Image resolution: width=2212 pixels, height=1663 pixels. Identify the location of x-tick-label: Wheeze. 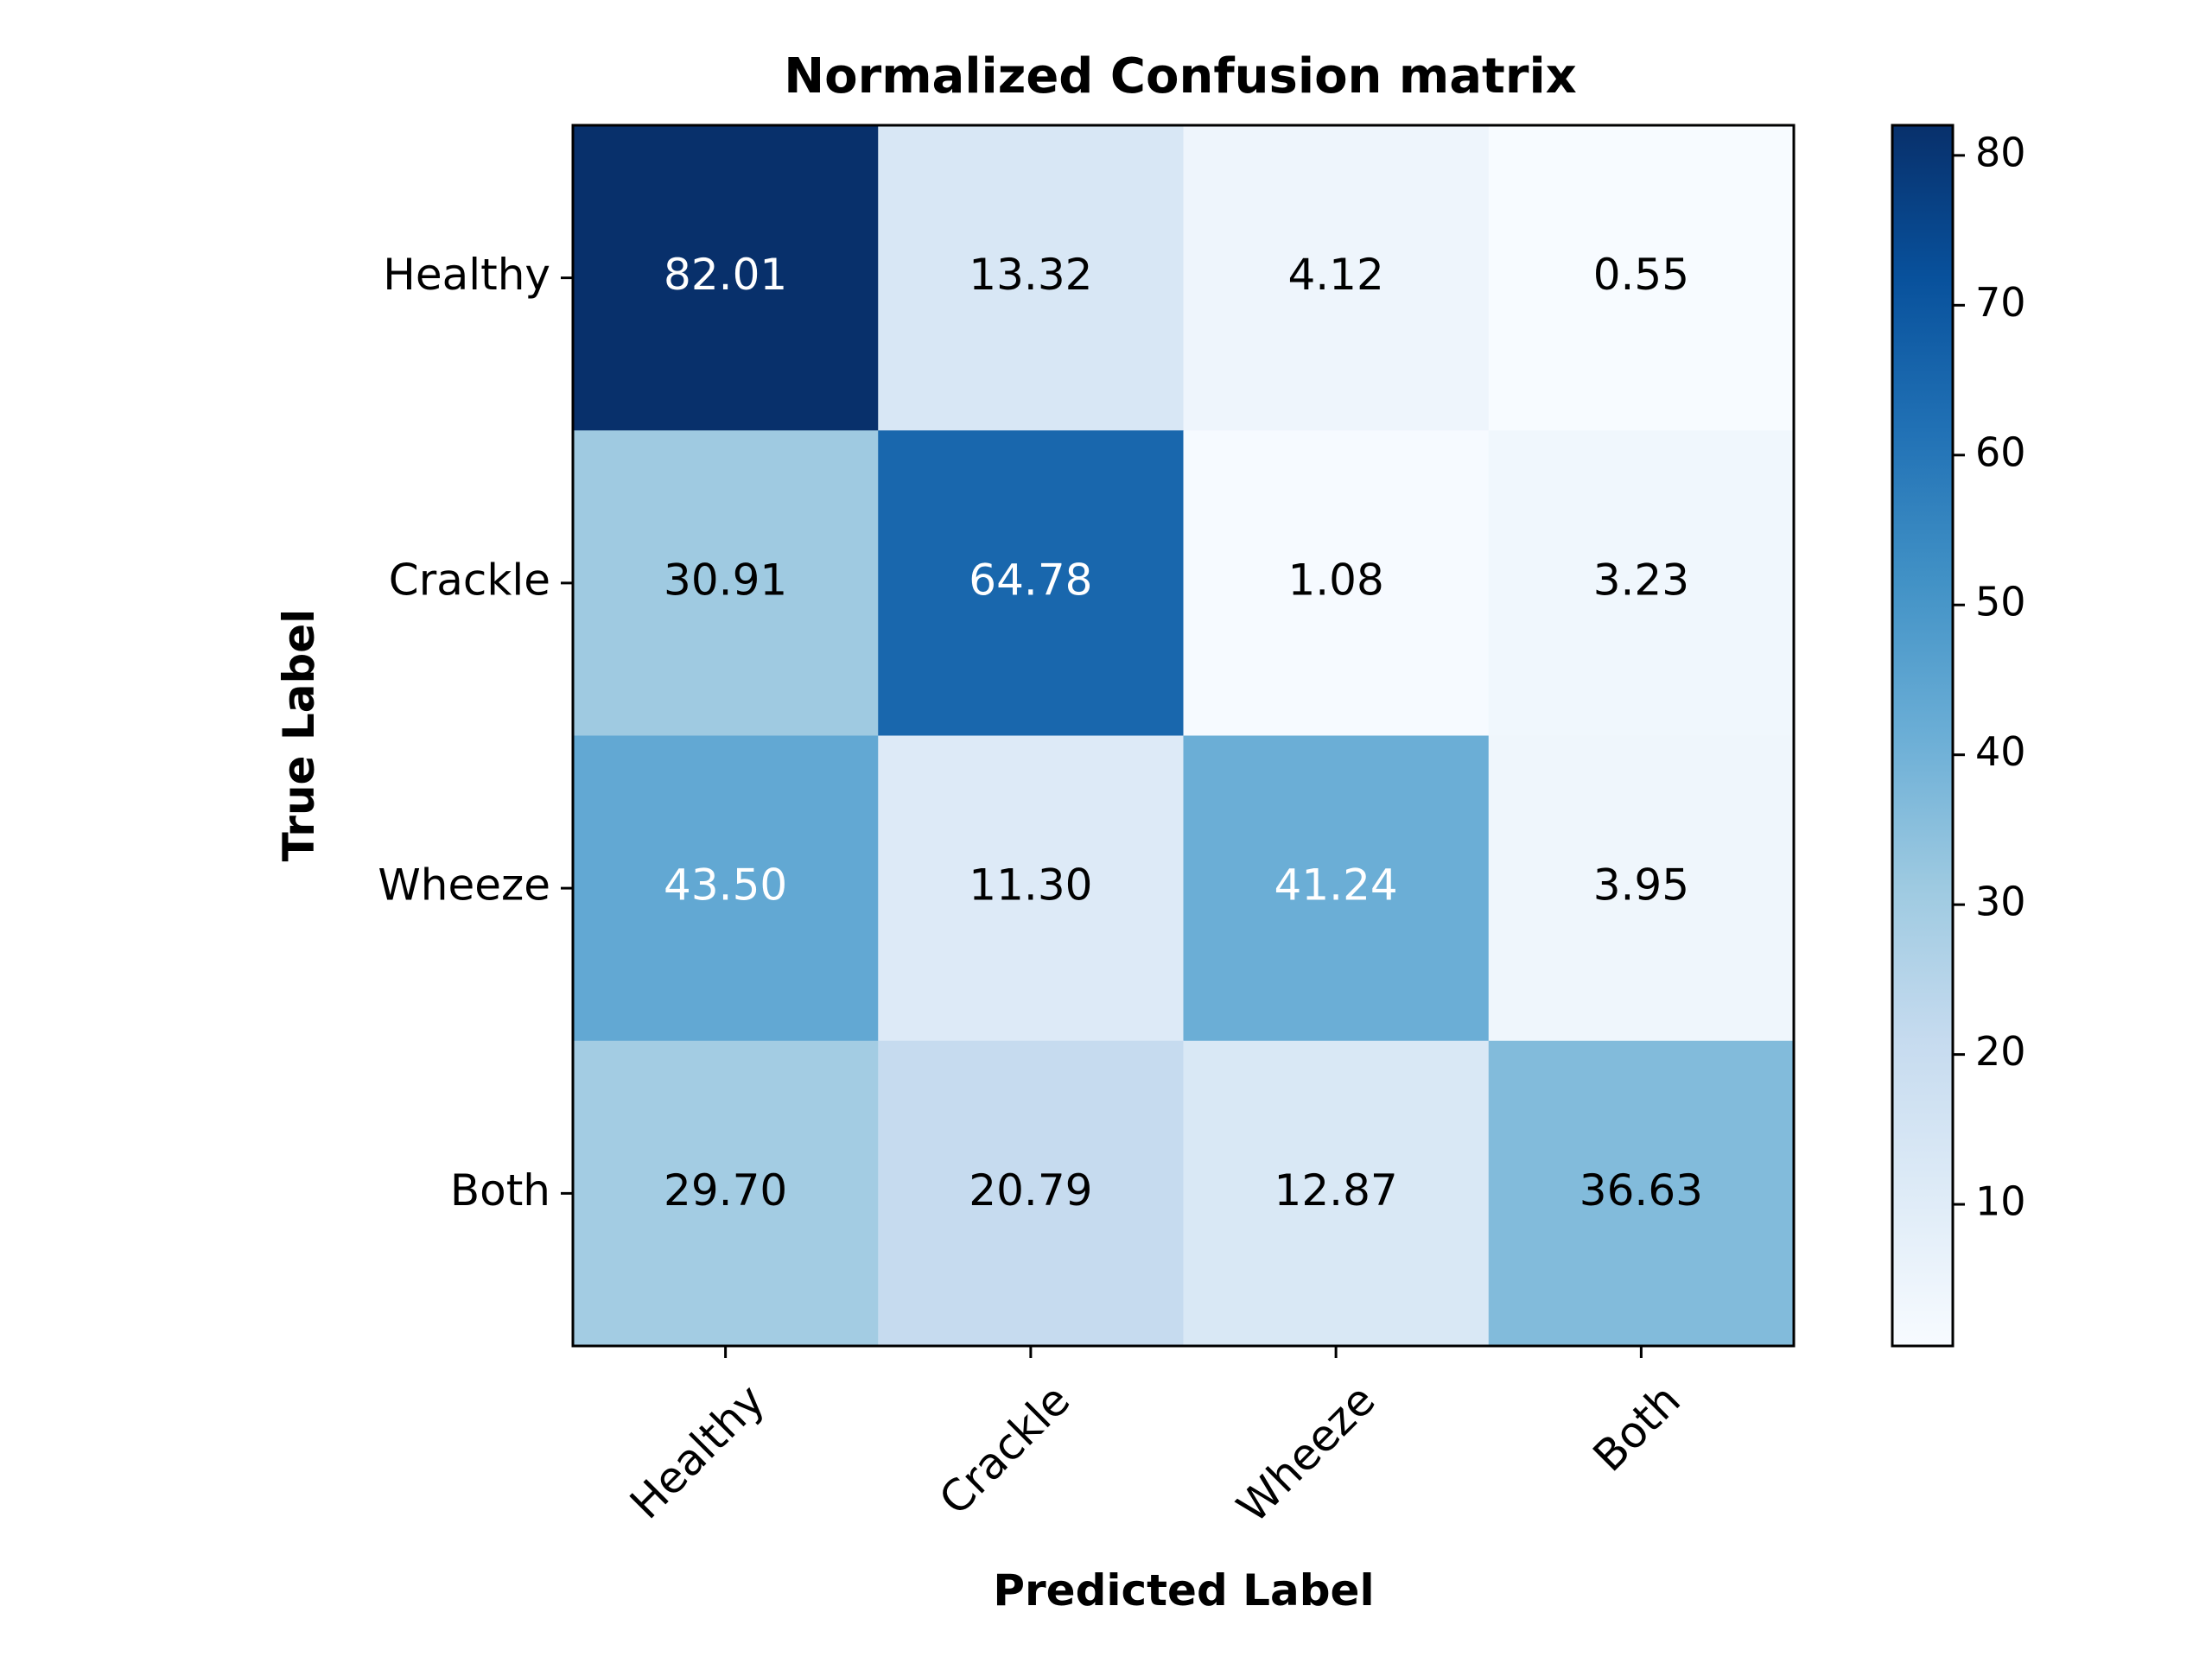
(1305, 1453).